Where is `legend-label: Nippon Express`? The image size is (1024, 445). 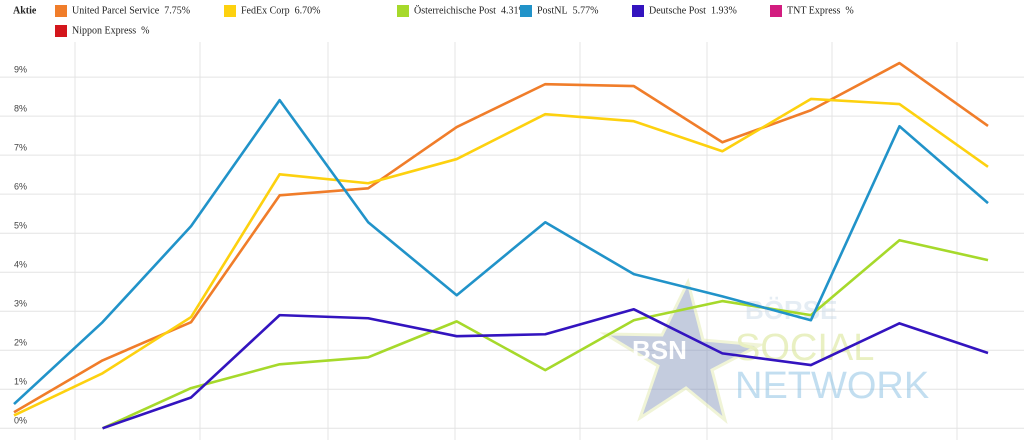
legend-label: Nippon Express is located at coordinates (104, 30).